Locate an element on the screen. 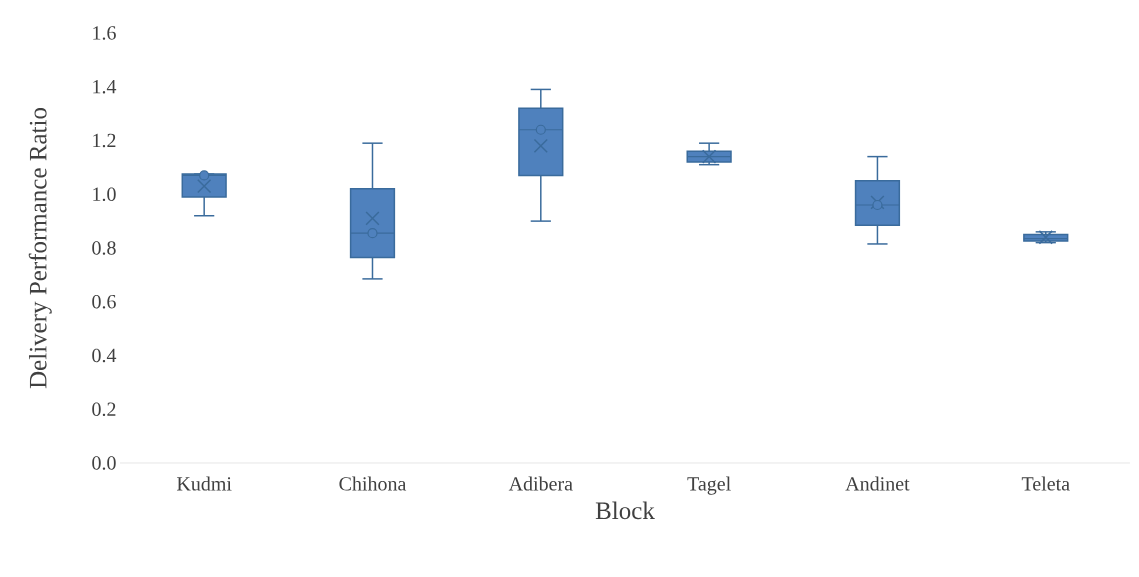 This screenshot has height=577, width=1139. x-tick-label: Kudmi is located at coordinates (204, 483).